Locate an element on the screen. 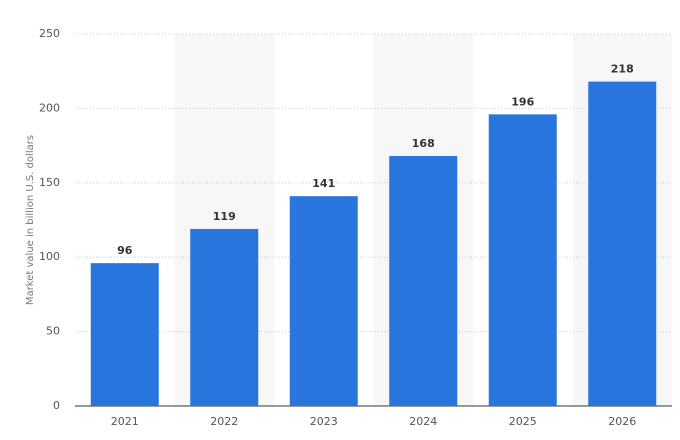 The height and width of the screenshot is (440, 680). value-label: 119 is located at coordinates (224, 216).